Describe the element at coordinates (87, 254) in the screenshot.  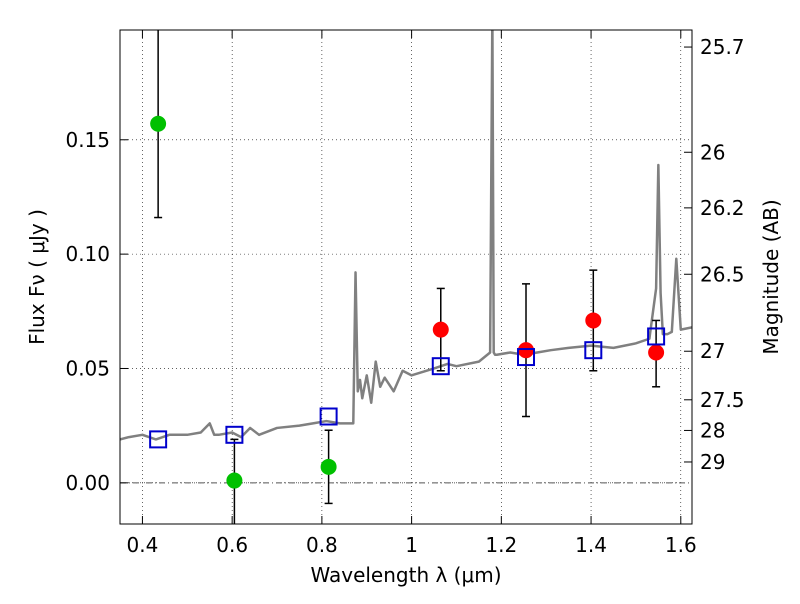
I see `y-tick-label: 0.10` at that location.